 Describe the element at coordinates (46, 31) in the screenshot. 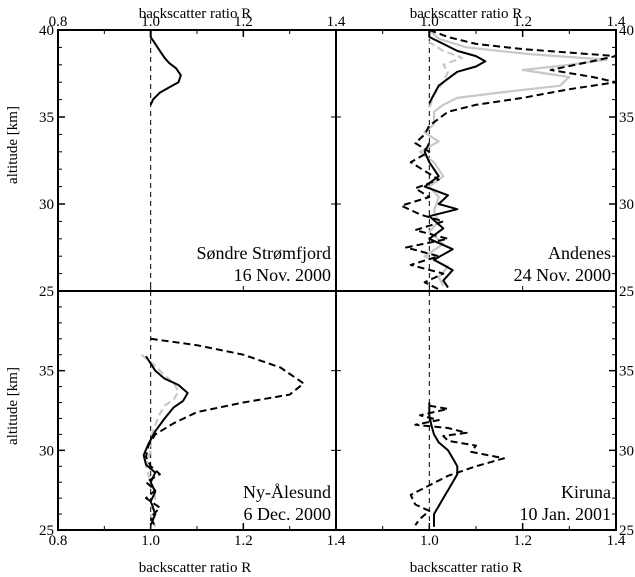

I see `y-tick-label-left: 40` at that location.